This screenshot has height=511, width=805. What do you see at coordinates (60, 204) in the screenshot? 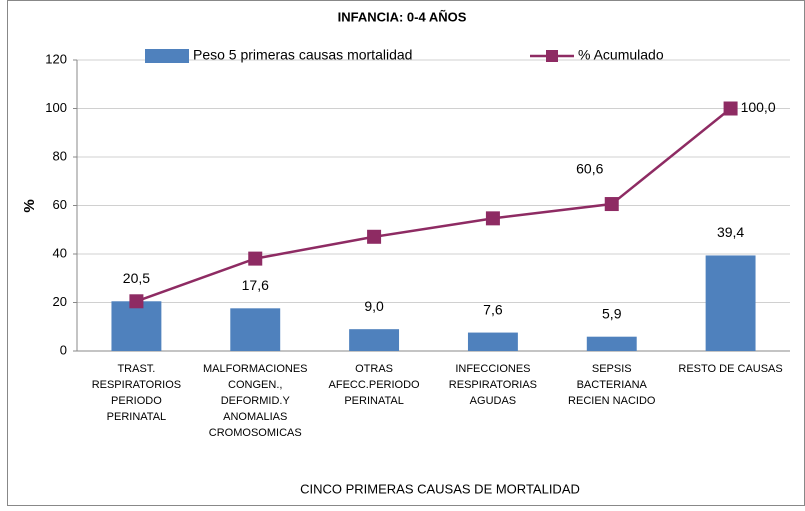
I see `y-tick-label: 60` at bounding box center [60, 204].